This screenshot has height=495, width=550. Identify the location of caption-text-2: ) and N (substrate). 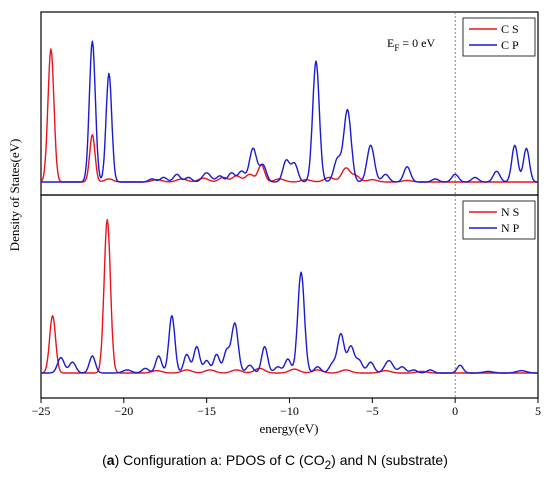
(389, 460).